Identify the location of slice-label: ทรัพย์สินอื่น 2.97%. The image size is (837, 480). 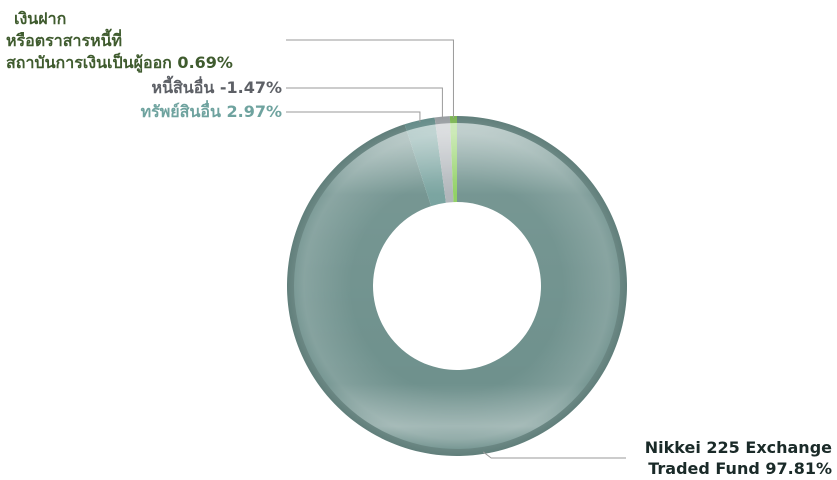
(211, 110).